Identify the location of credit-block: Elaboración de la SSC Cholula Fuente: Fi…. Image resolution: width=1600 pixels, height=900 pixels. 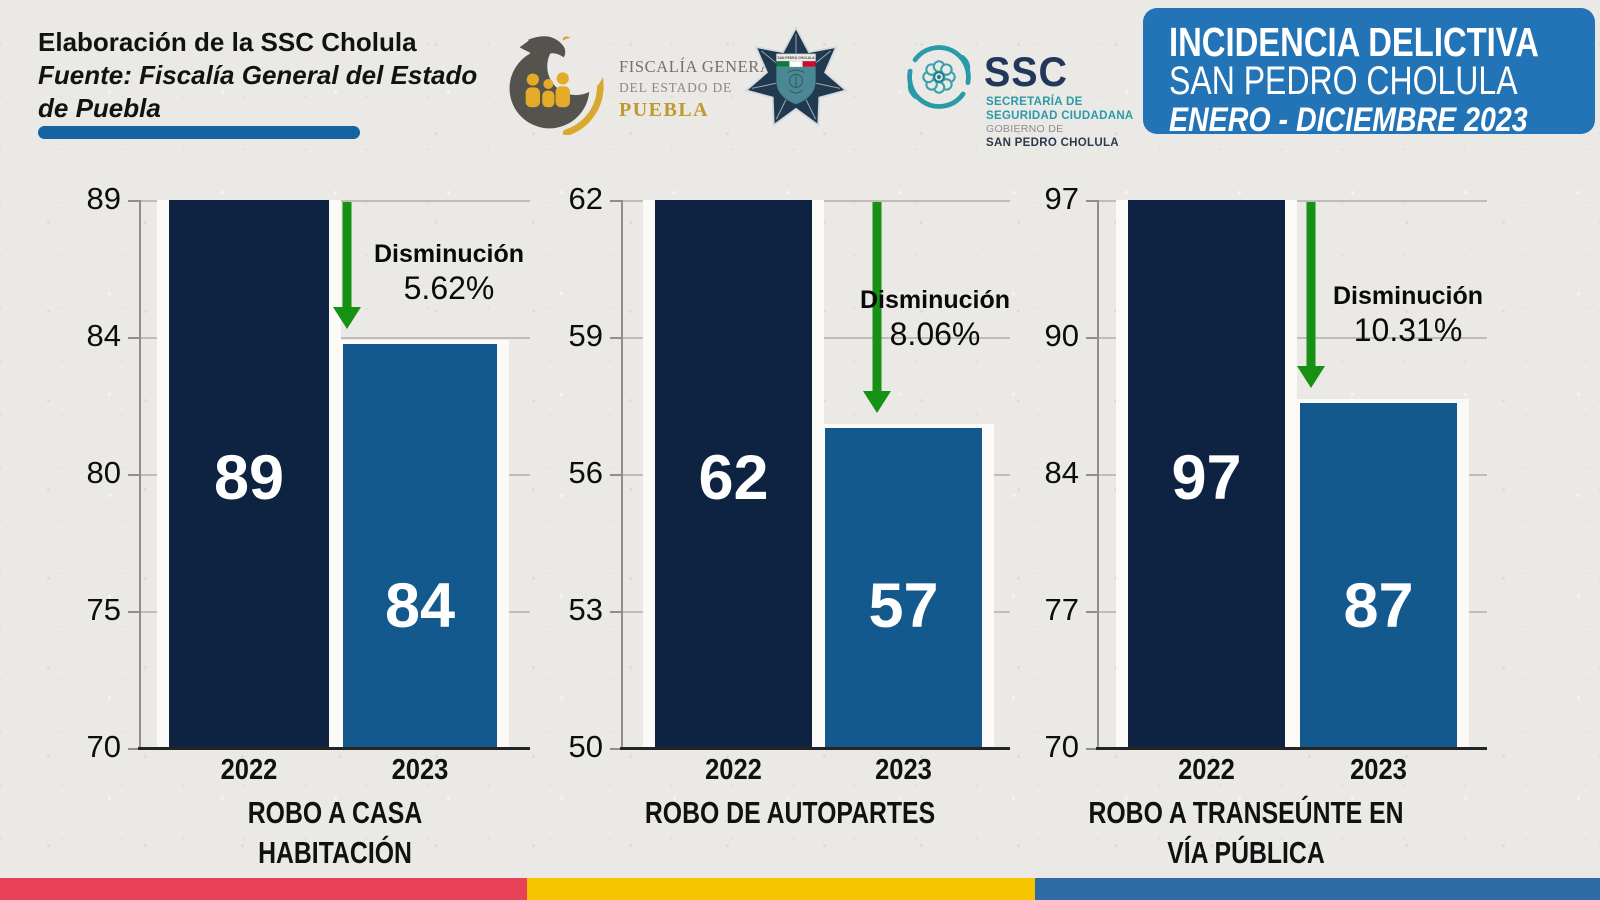
(257, 75).